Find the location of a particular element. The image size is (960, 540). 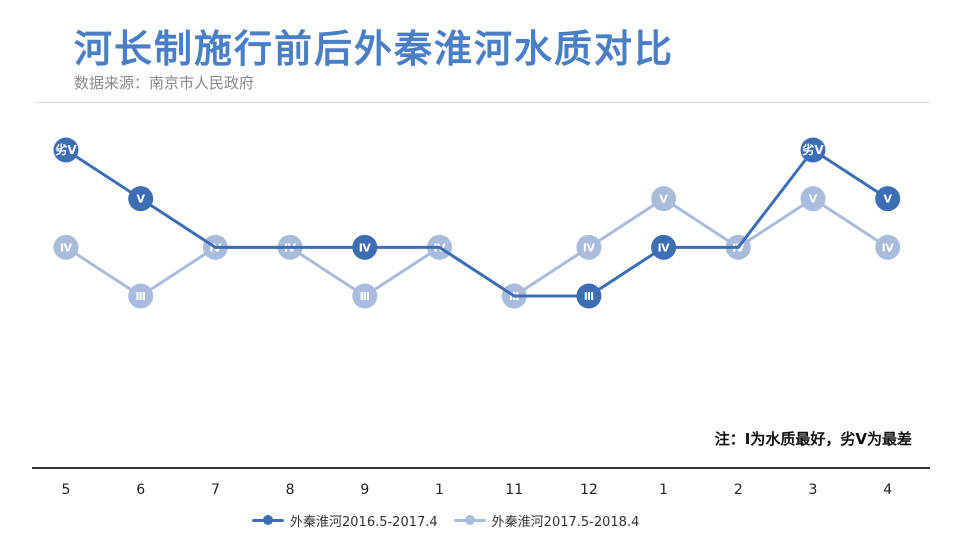

legend-label-series-2: 外秦淮河2017.5-2018.4 is located at coordinates (565, 522).